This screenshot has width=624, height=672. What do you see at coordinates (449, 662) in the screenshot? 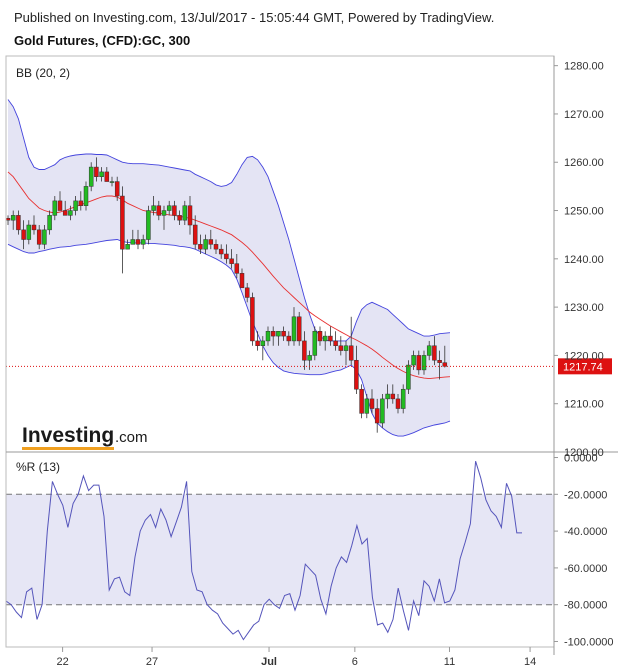
I see `time-tick-label: 11` at bounding box center [449, 662].